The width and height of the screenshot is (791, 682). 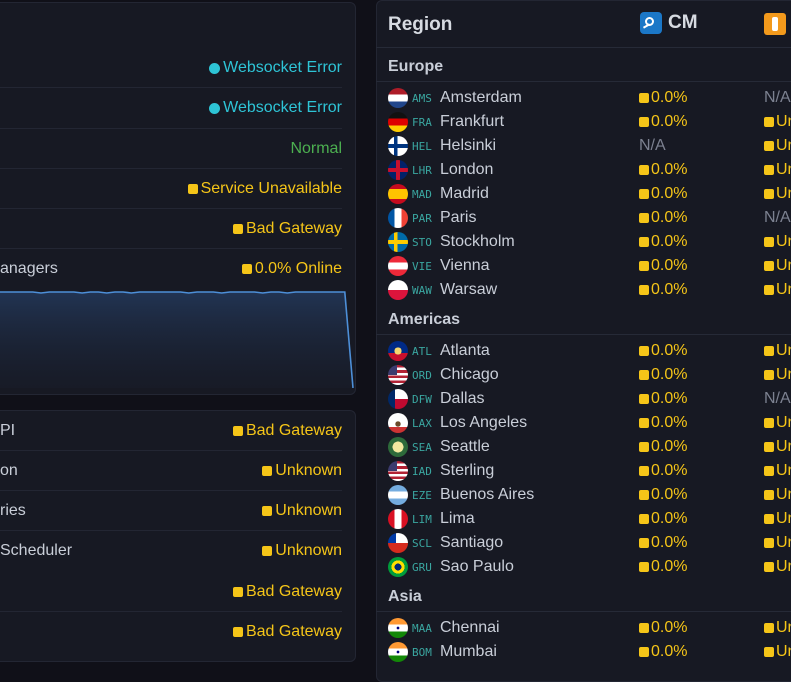 What do you see at coordinates (589, 628) in the screenshot?
I see `region-row: MAA Chennai 0.0% Un` at bounding box center [589, 628].